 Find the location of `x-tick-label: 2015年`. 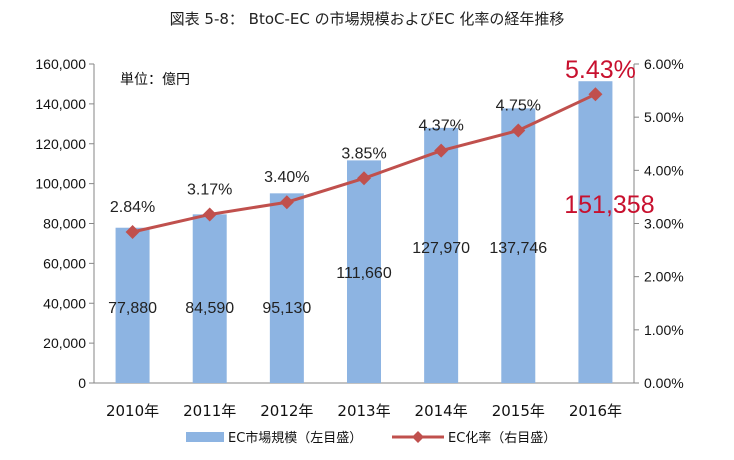

x-tick-label: 2015年 is located at coordinates (518, 411).